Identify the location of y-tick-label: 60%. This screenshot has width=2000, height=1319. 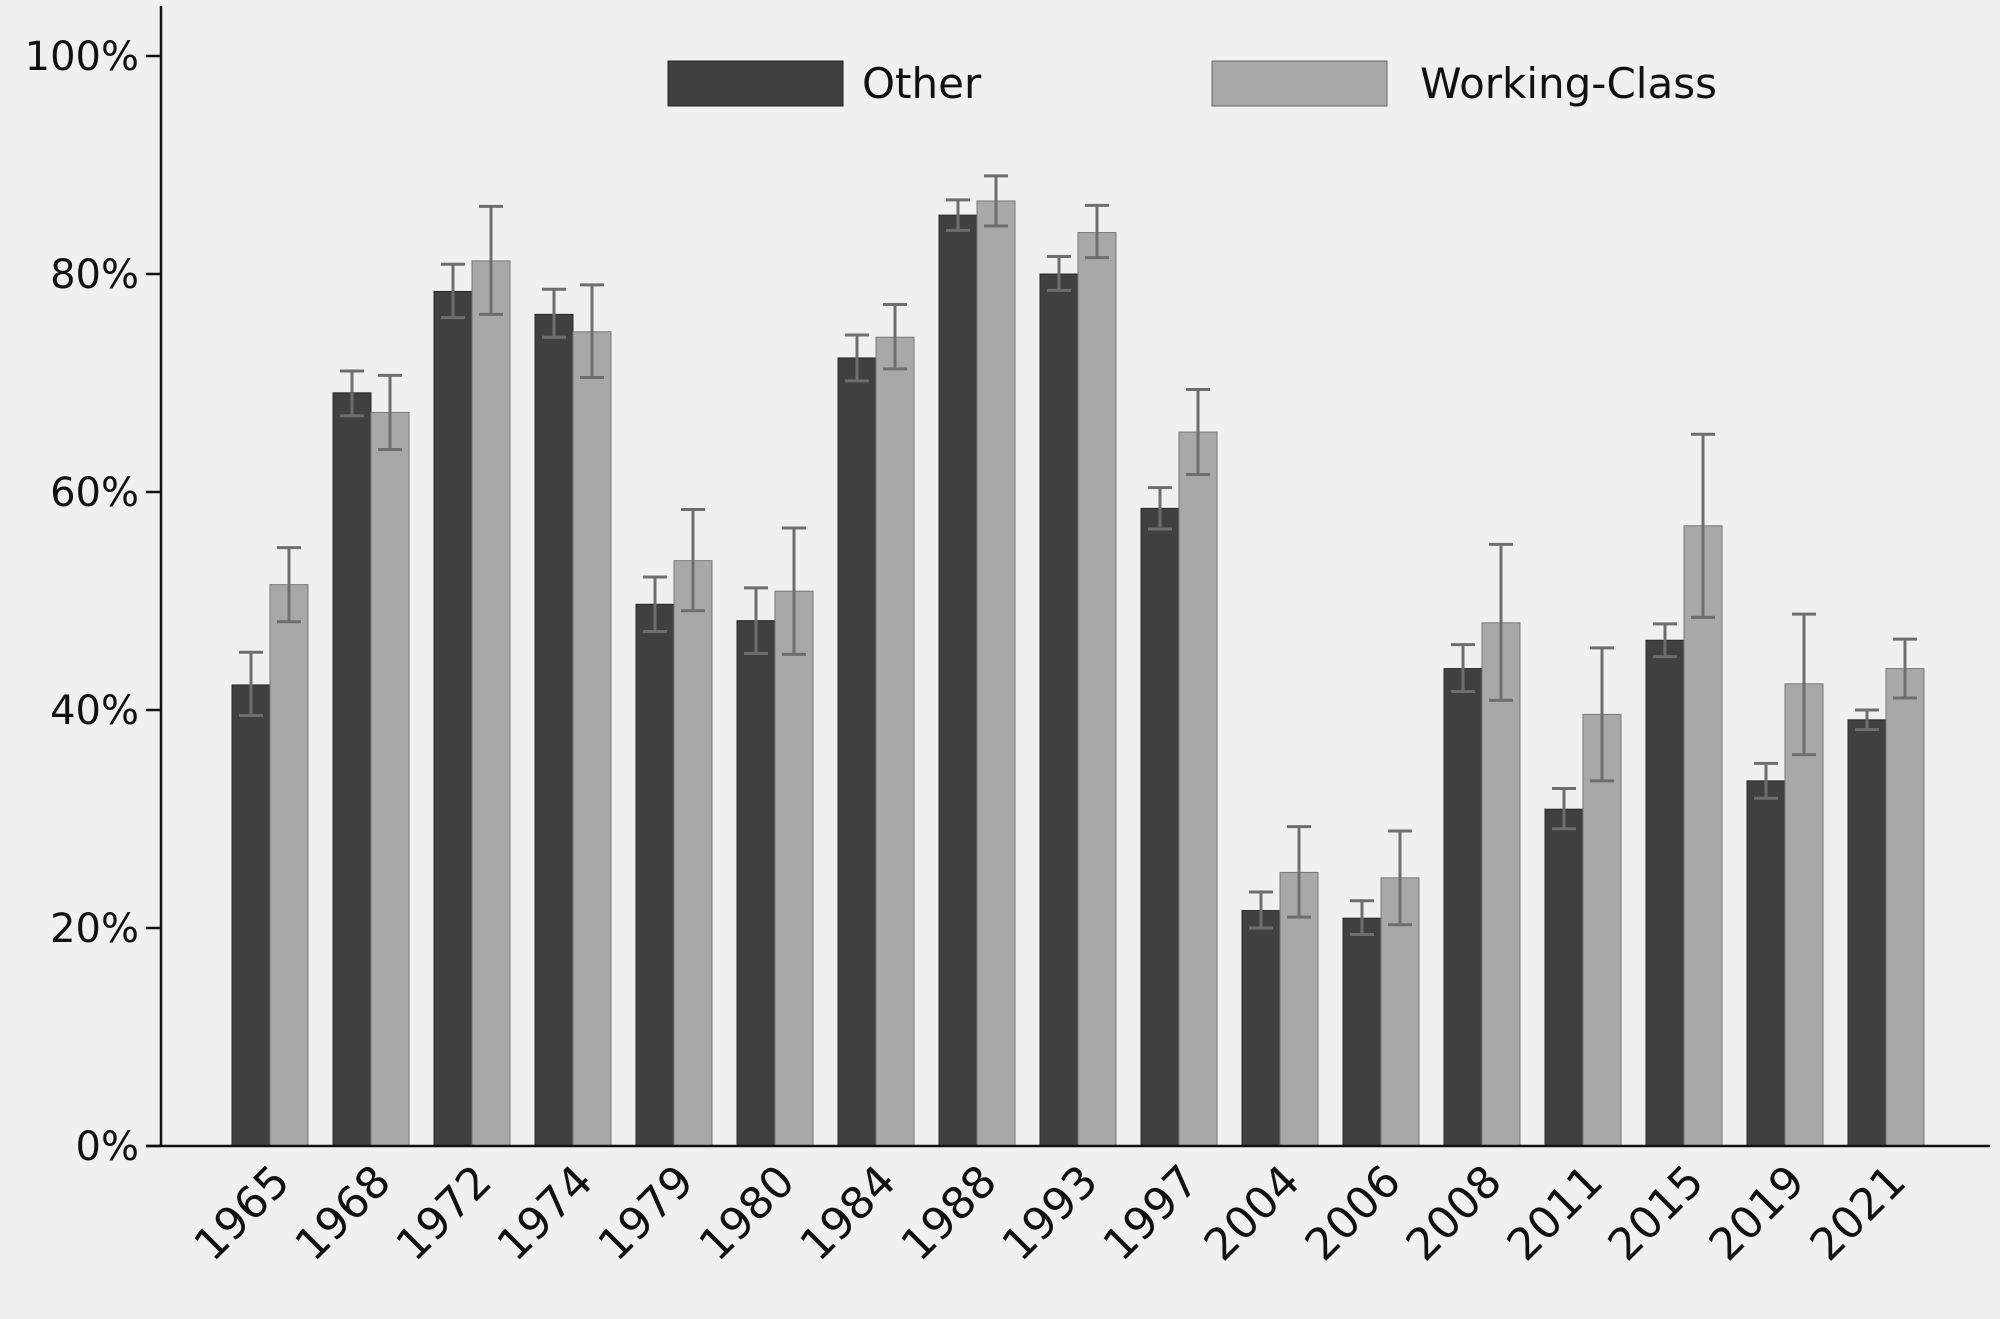
(94, 493).